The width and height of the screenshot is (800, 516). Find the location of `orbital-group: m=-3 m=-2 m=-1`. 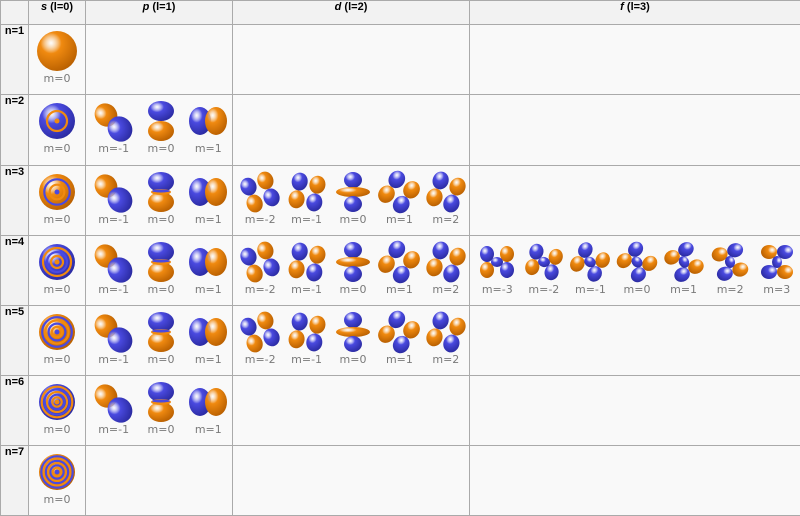

orbital-group: m=-3 m=-2 m=-1 is located at coordinates (635, 266).